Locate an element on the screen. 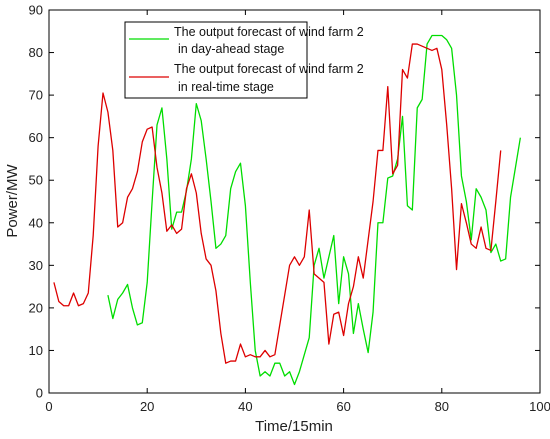  x-tick-label: 100 is located at coordinates (539, 406).